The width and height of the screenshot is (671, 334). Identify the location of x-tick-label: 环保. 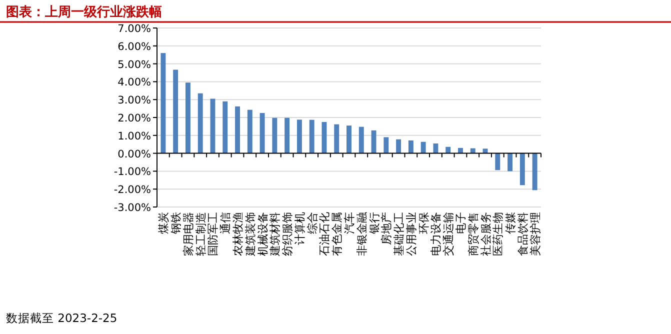
(423, 223).